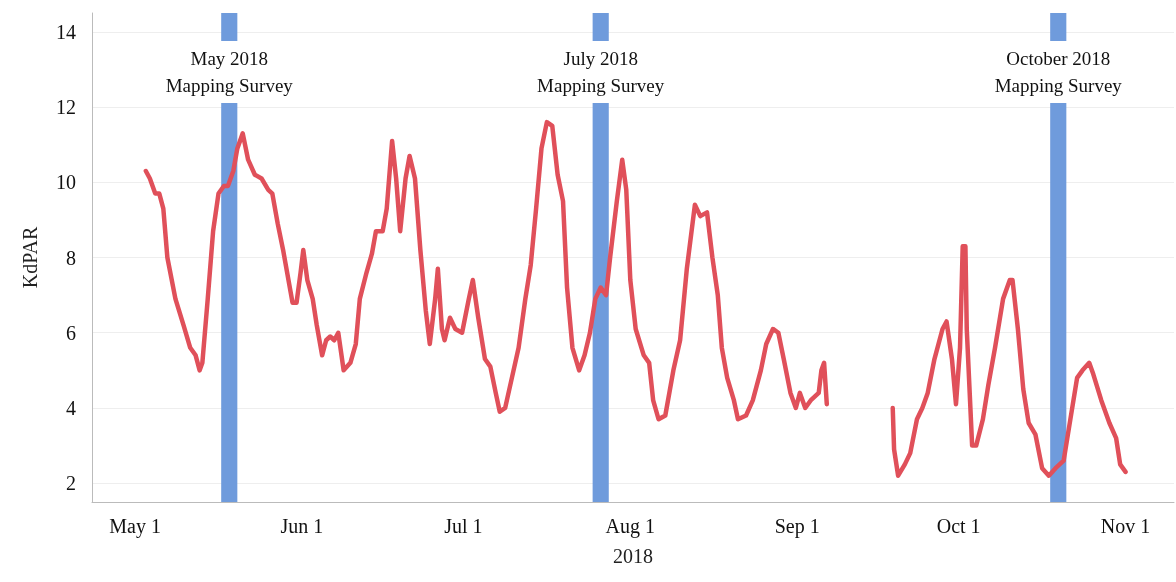 Image resolution: width=1176 pixels, height=582 pixels. Describe the element at coordinates (66, 31) in the screenshot. I see `y-tick-label: 14` at that location.